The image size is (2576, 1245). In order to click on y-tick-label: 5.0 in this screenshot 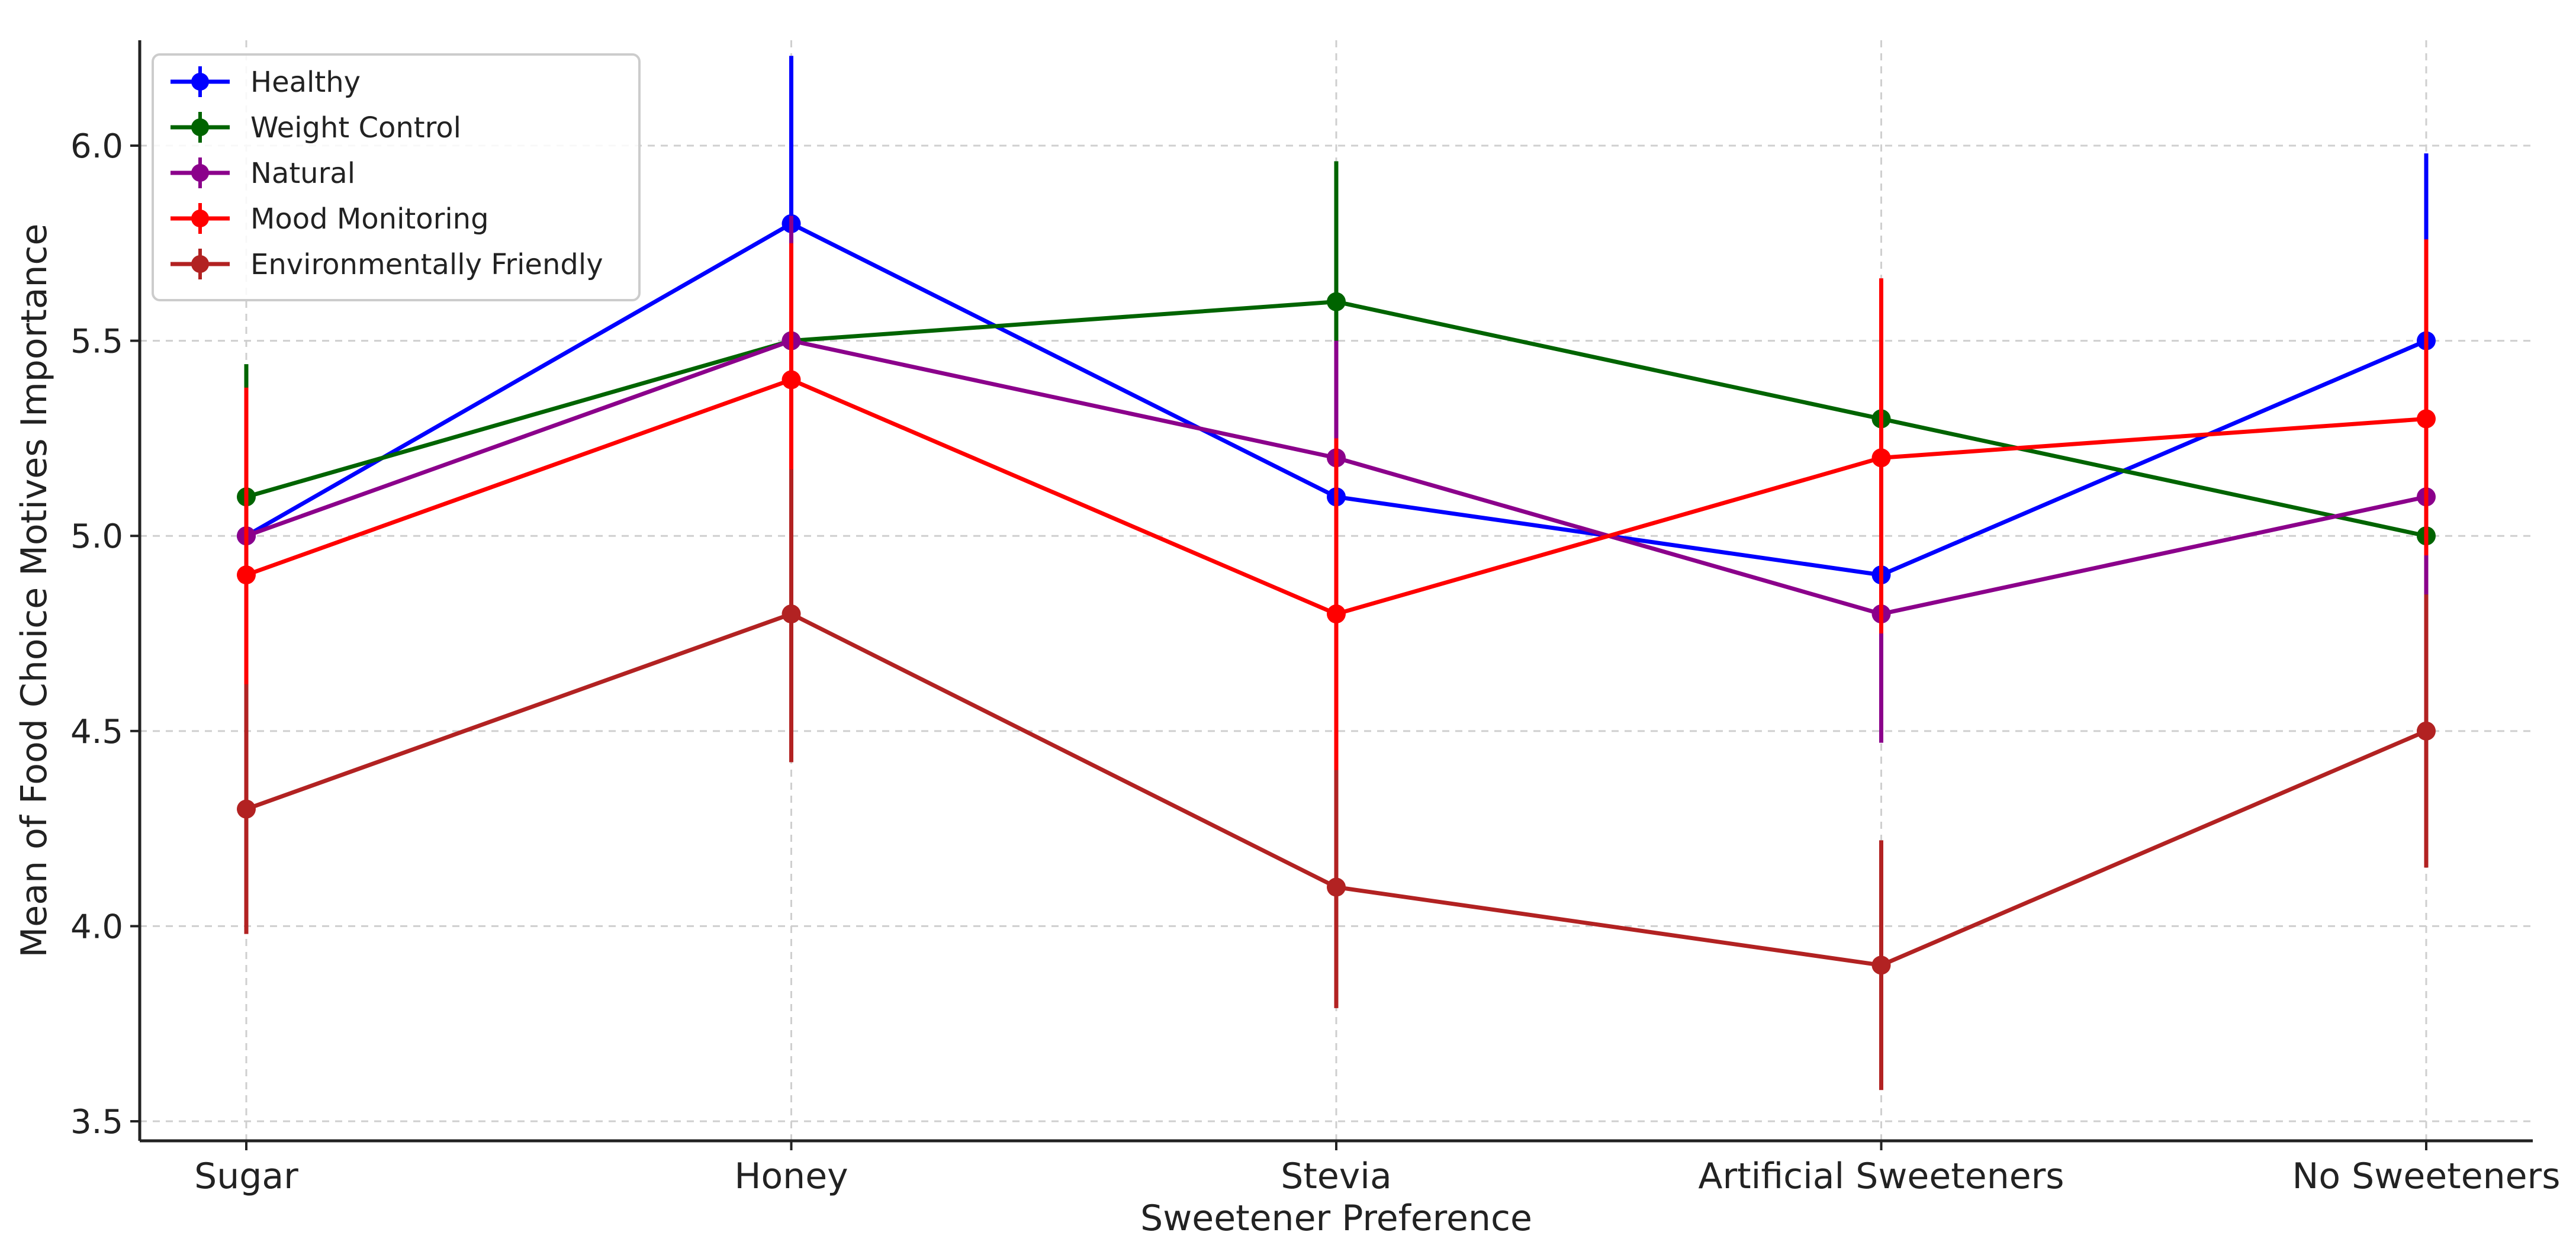, I will do `click(97, 536)`.